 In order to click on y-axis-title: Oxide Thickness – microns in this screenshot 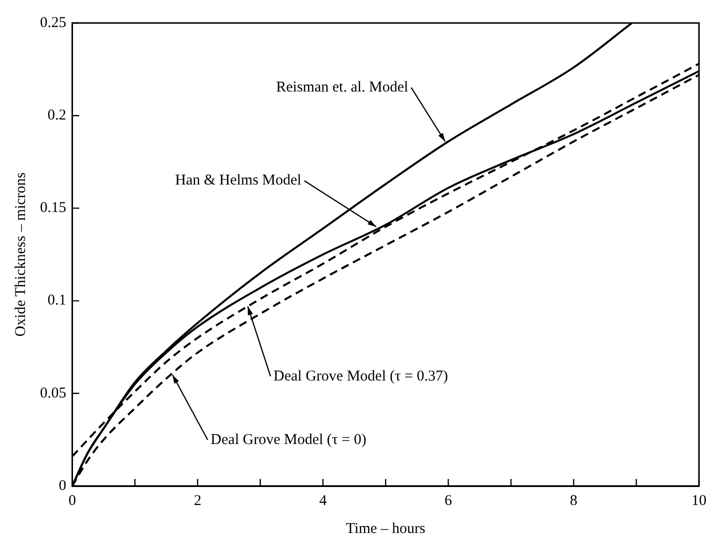, I will do `click(20, 254)`.